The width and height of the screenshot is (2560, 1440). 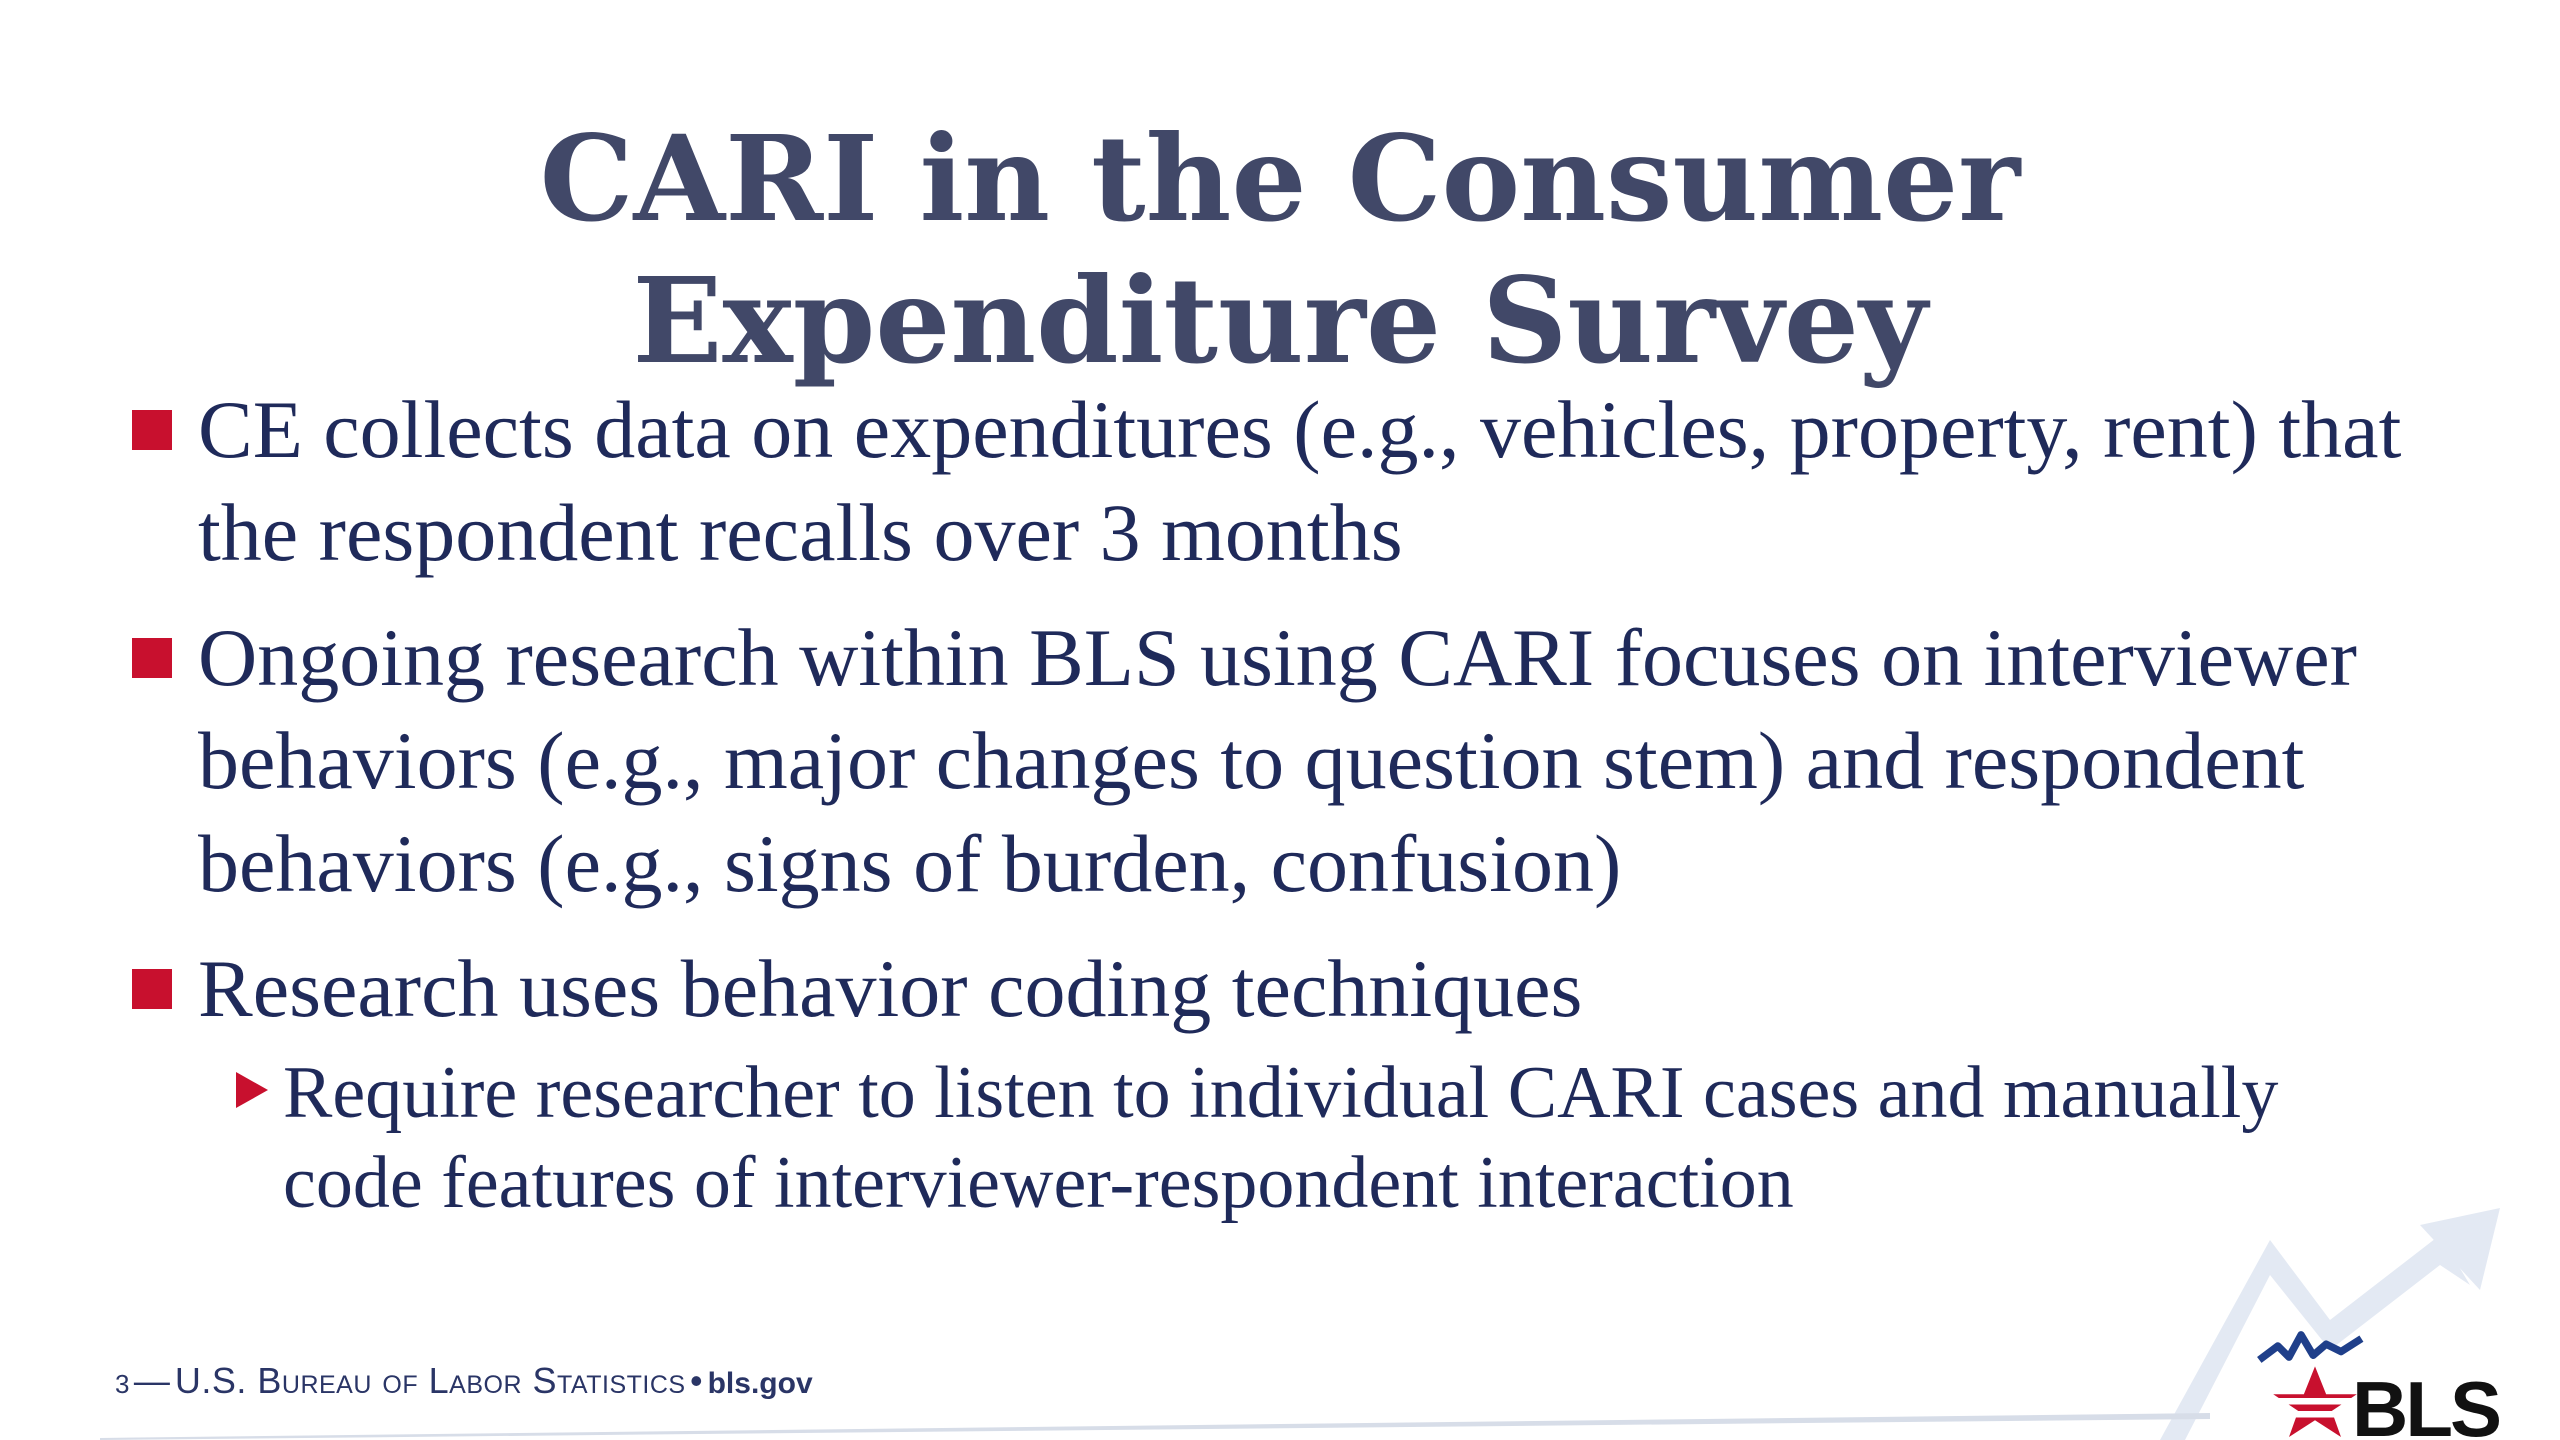 I want to click on triangle-bullet-icon, so click(x=252, y=1090).